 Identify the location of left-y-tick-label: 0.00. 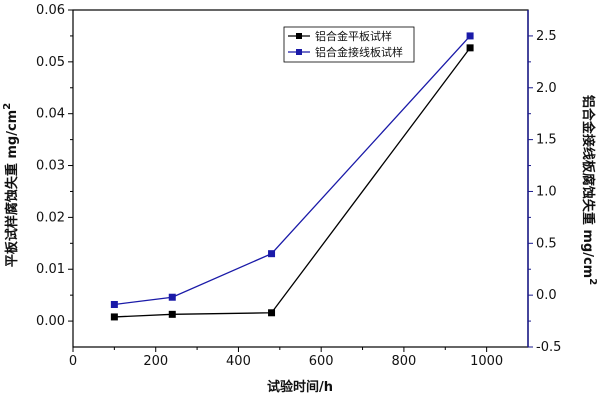
(50, 321).